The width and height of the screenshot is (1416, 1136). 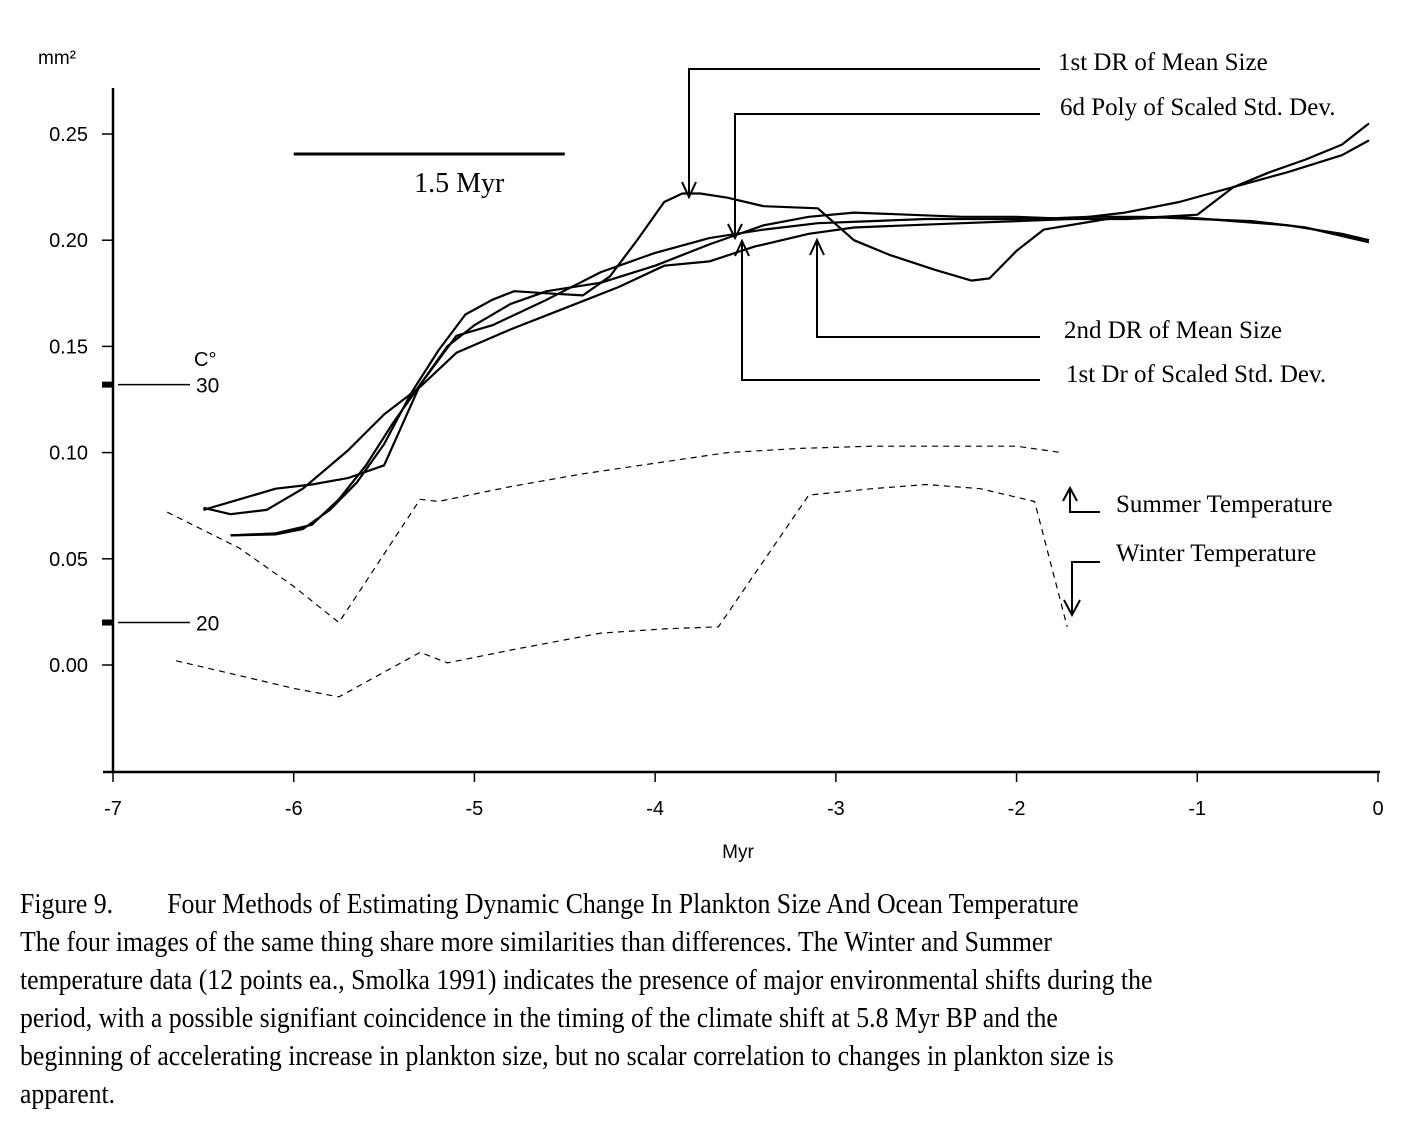 What do you see at coordinates (928, 290) in the screenshot?
I see `annotation-leader-2nd-dr-mean` at bounding box center [928, 290].